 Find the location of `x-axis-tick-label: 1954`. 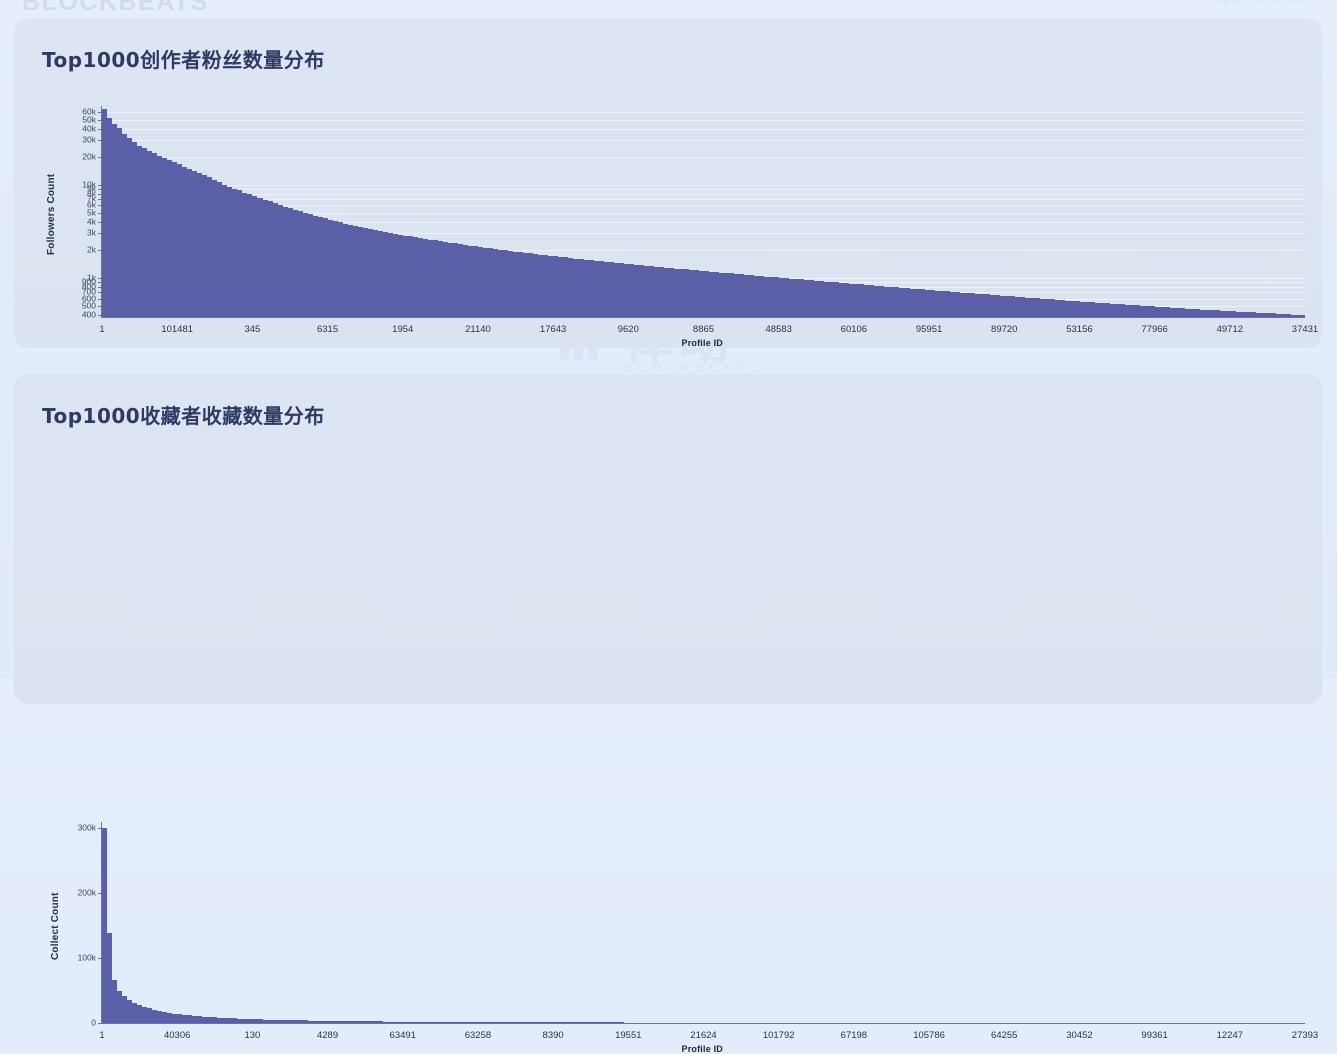

x-axis-tick-label: 1954 is located at coordinates (403, 329).